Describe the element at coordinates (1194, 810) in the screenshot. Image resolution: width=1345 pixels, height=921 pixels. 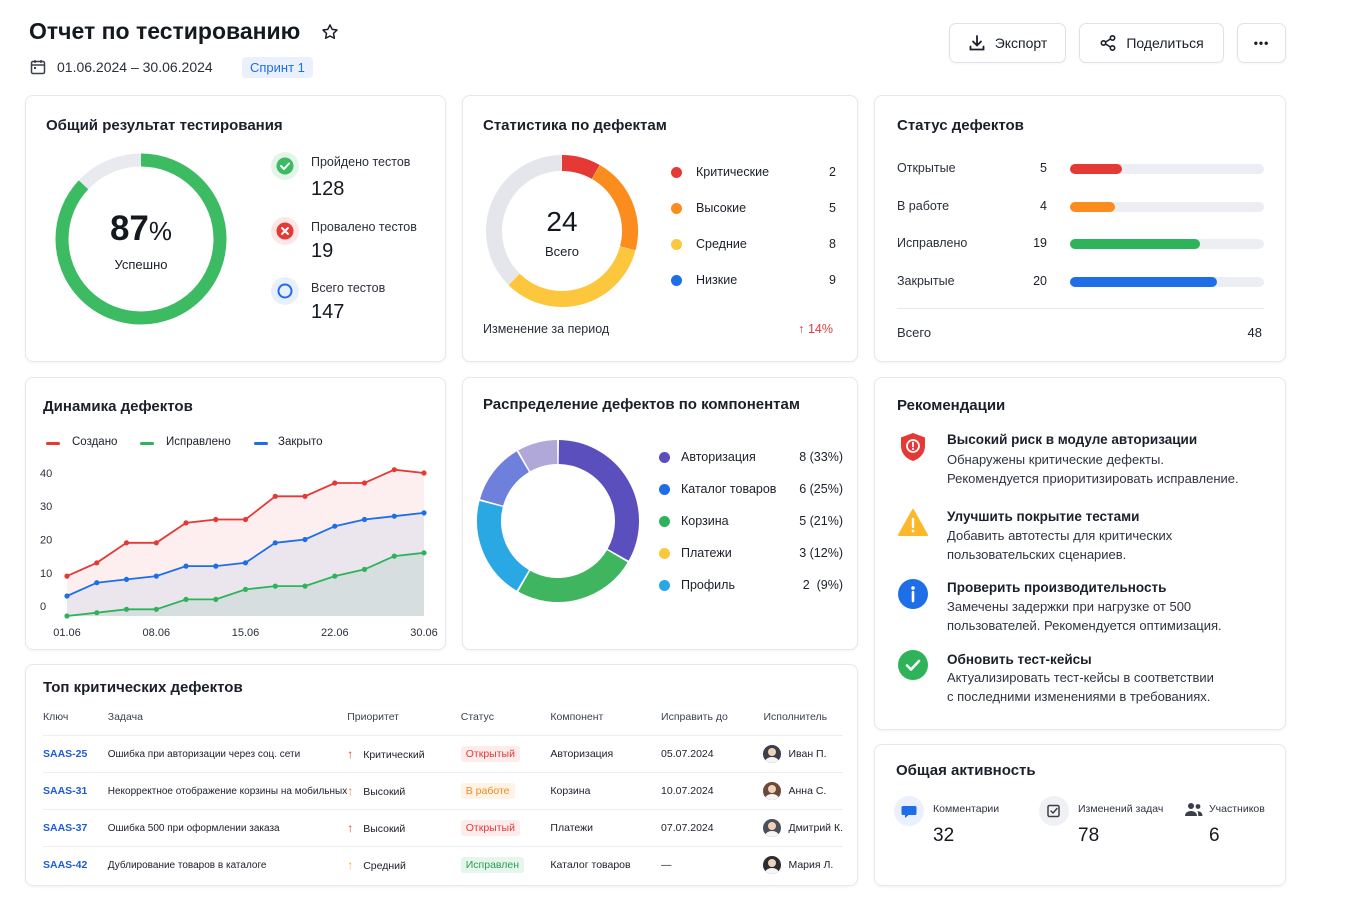
I see `users-icon` at that location.